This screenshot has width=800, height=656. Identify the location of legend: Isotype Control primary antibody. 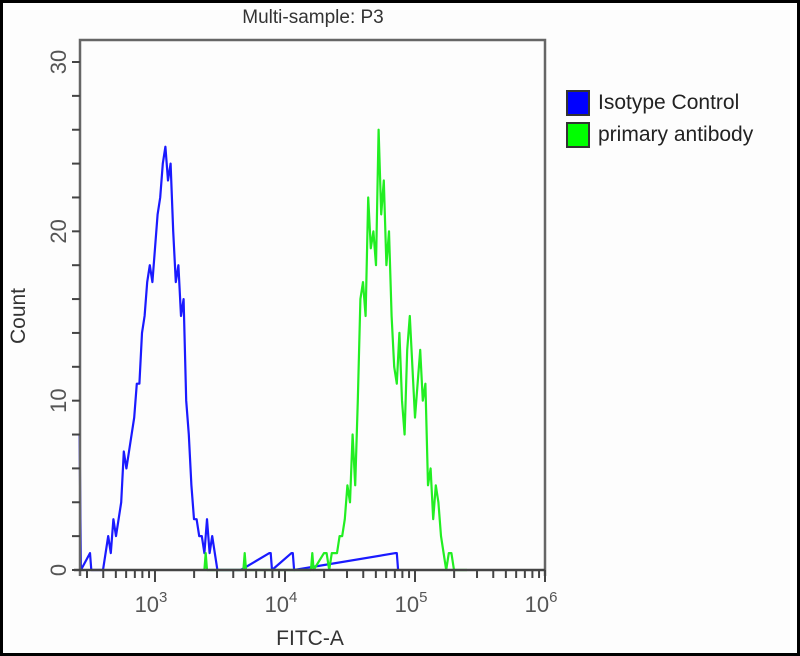
(659, 119).